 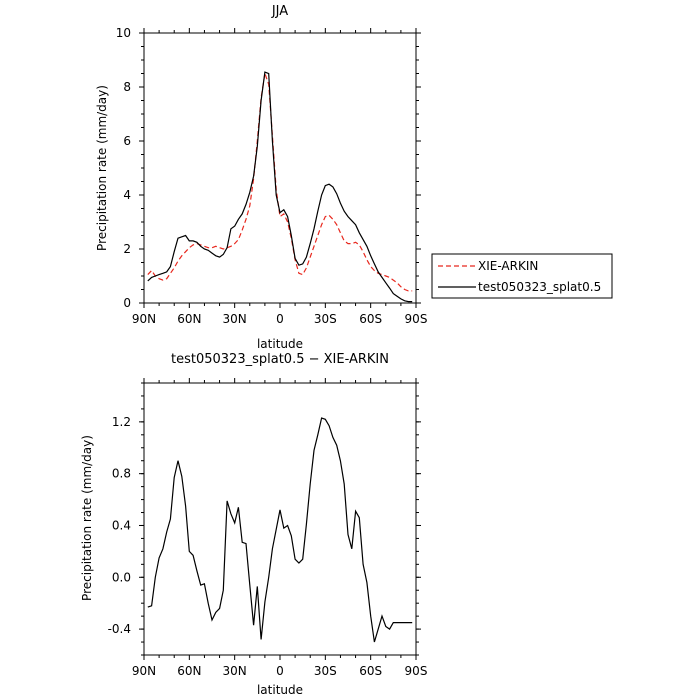 I want to click on bottom-x-tick-label: 90S, so click(x=416, y=671).